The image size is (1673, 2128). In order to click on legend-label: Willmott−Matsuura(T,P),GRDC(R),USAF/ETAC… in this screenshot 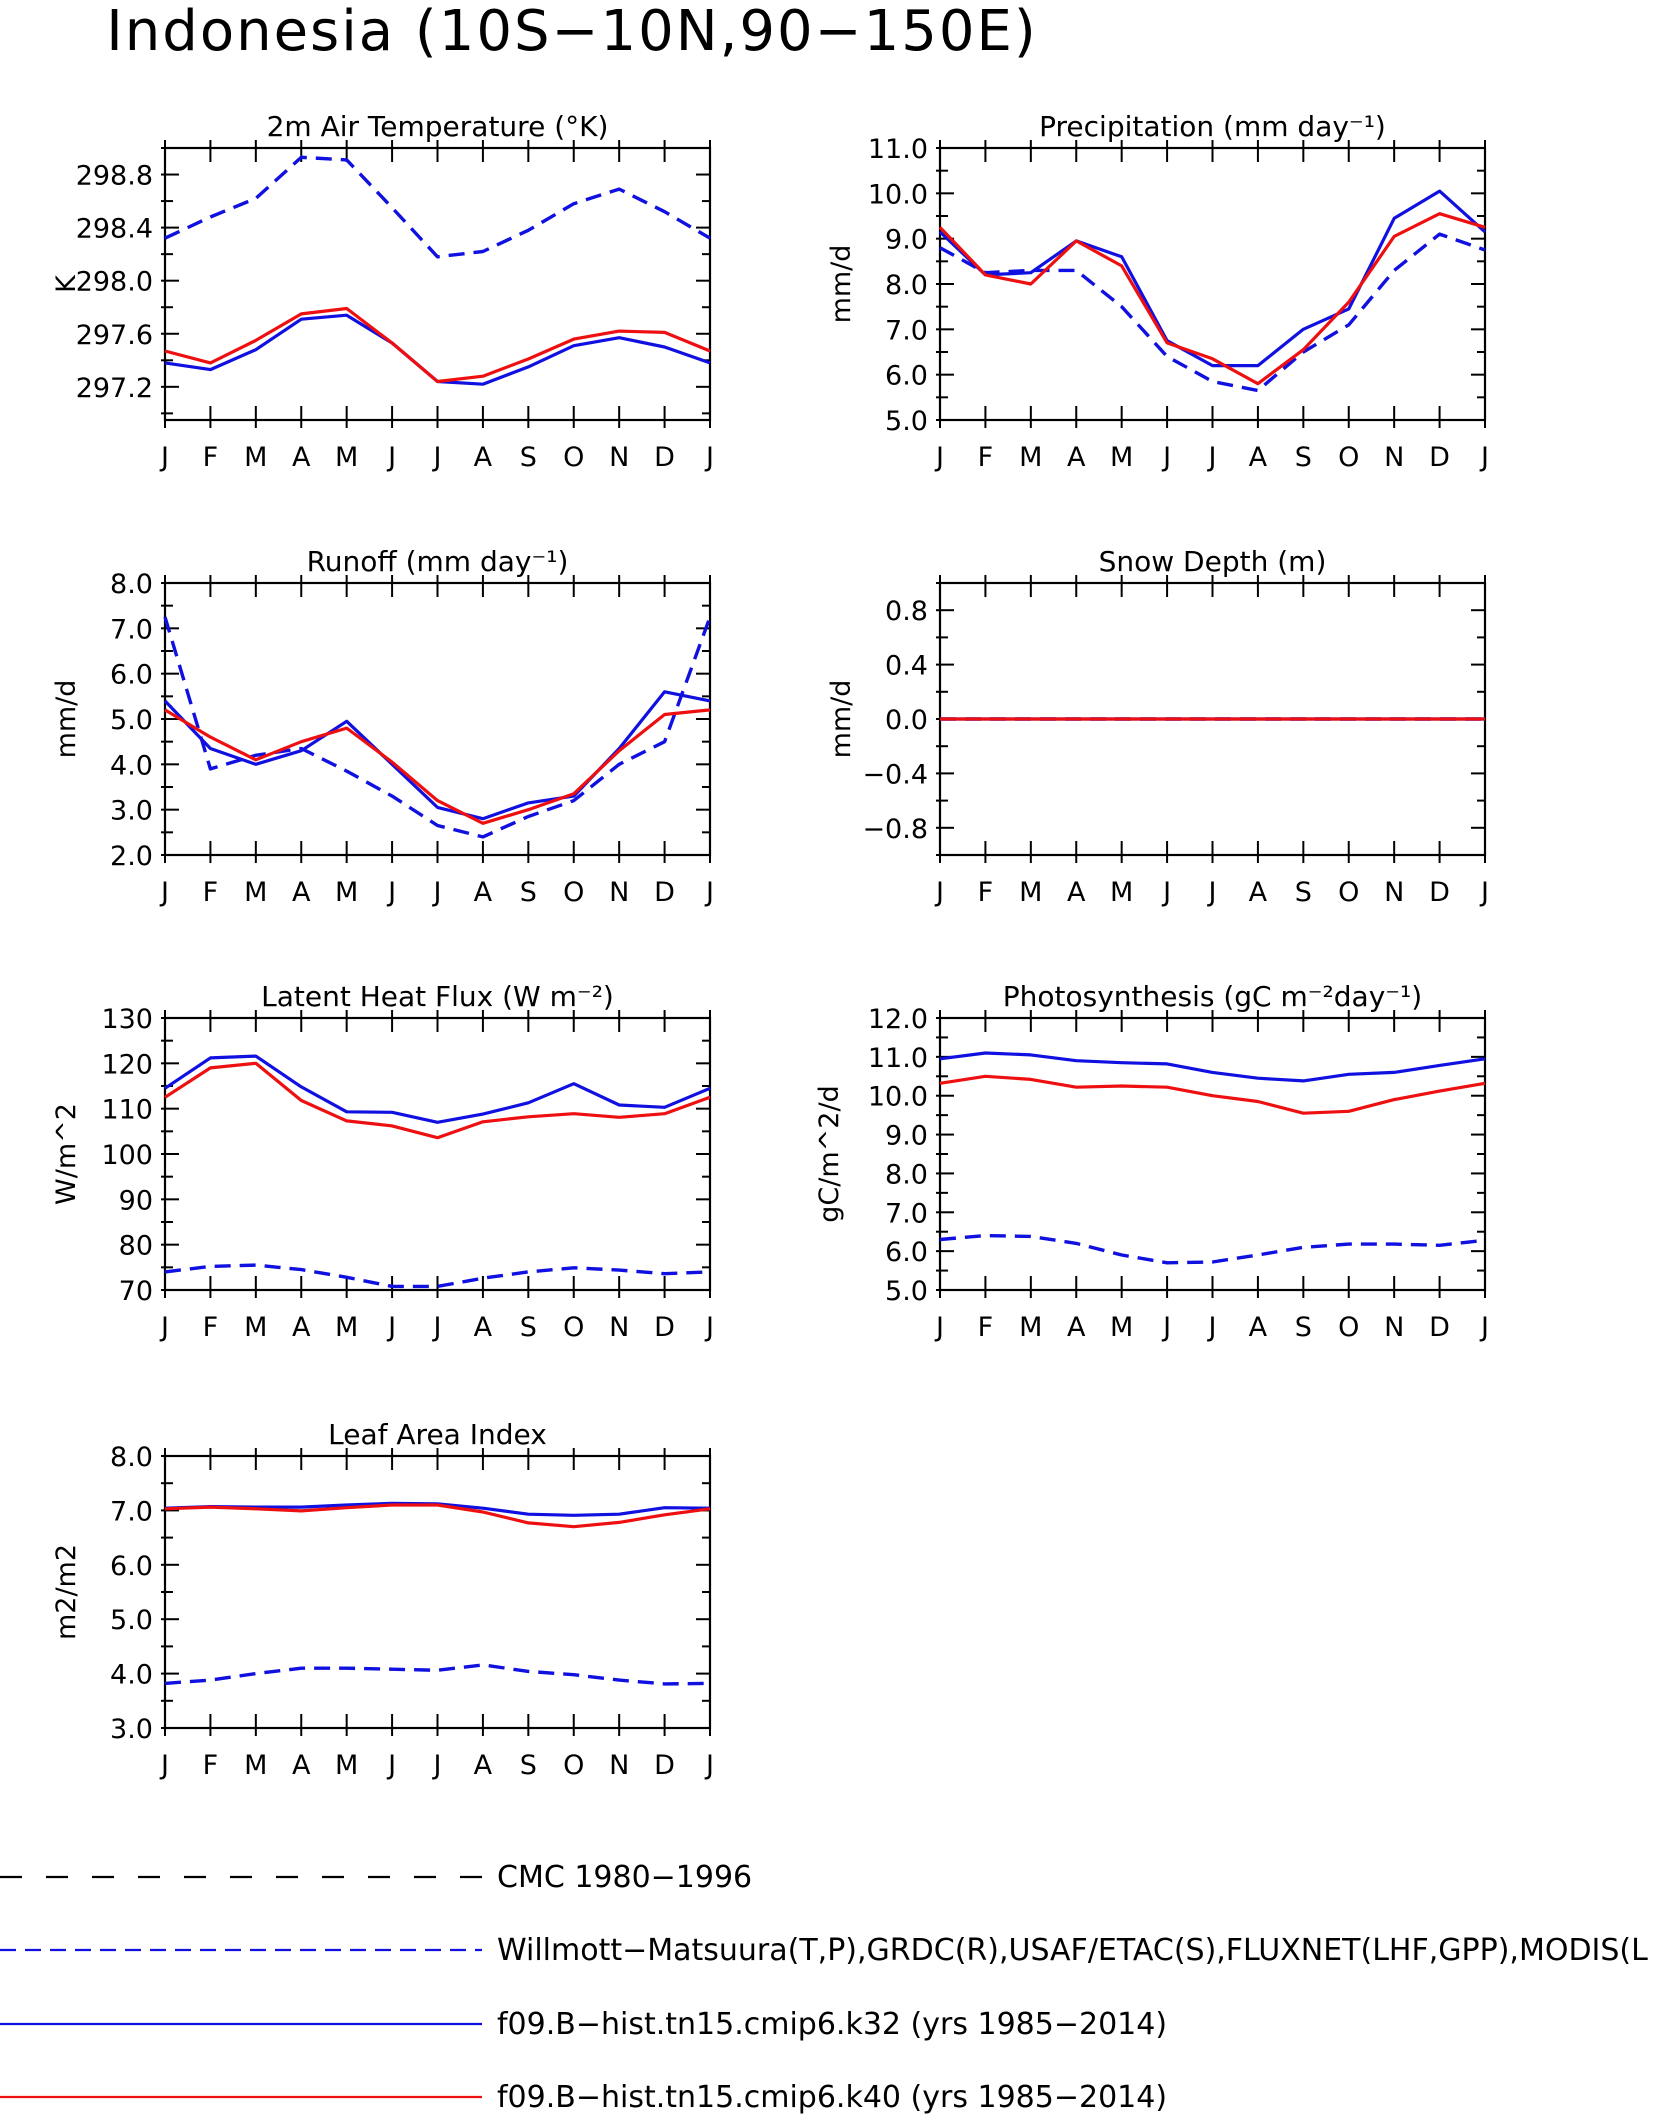, I will do `click(1072, 1950)`.